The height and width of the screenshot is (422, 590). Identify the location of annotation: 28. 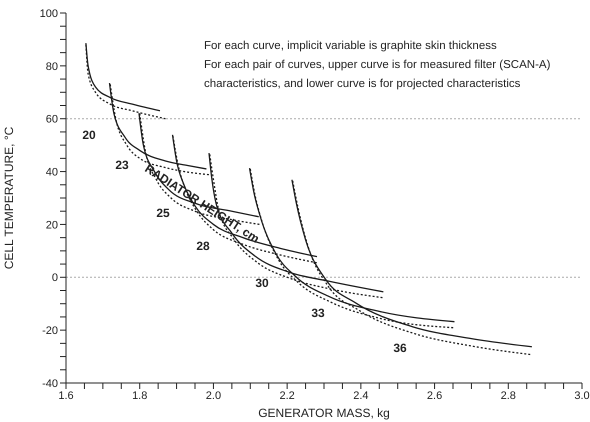
(203, 246).